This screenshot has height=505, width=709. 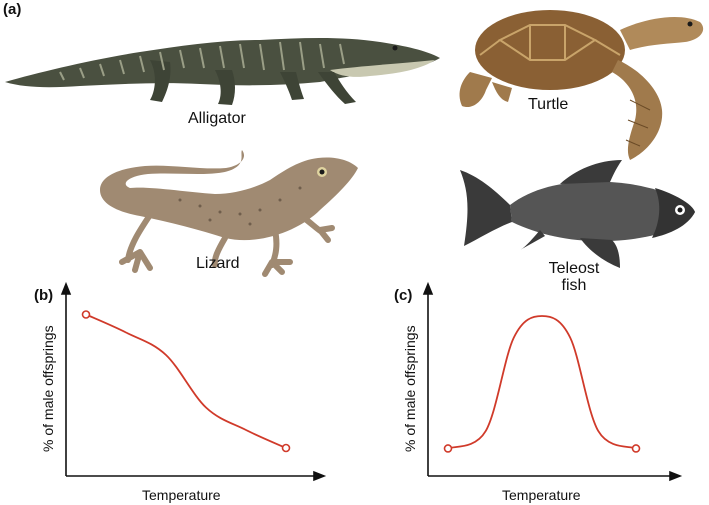 What do you see at coordinates (222, 71) in the screenshot?
I see `alligator-illustration` at bounding box center [222, 71].